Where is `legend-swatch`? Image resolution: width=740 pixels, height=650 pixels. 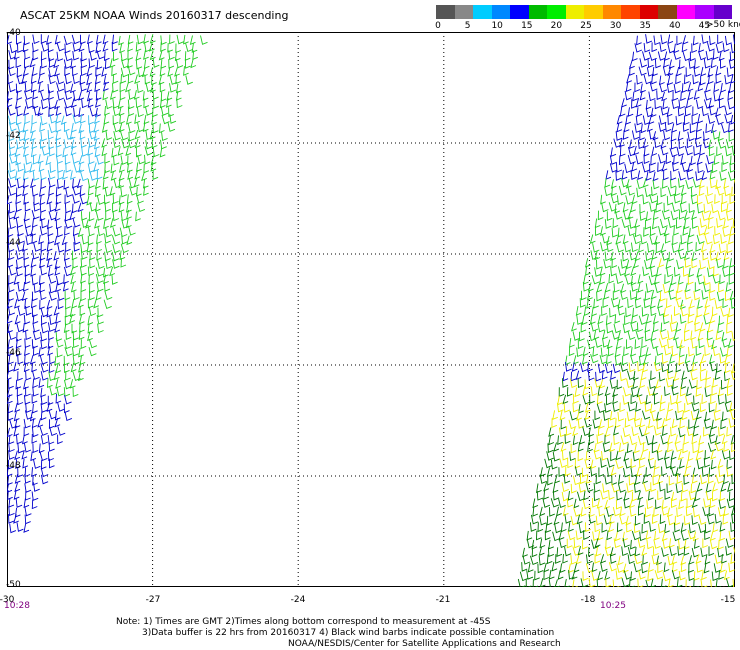
legend-swatch is located at coordinates (648, 12).